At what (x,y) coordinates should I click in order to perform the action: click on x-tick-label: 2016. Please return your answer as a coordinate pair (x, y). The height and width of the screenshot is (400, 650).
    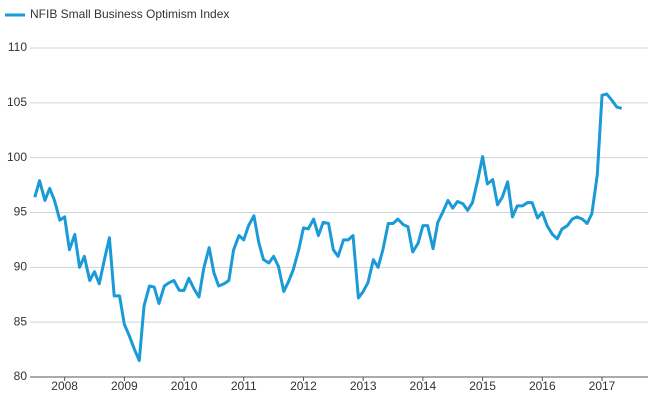
    Looking at the image, I should click on (542, 386).